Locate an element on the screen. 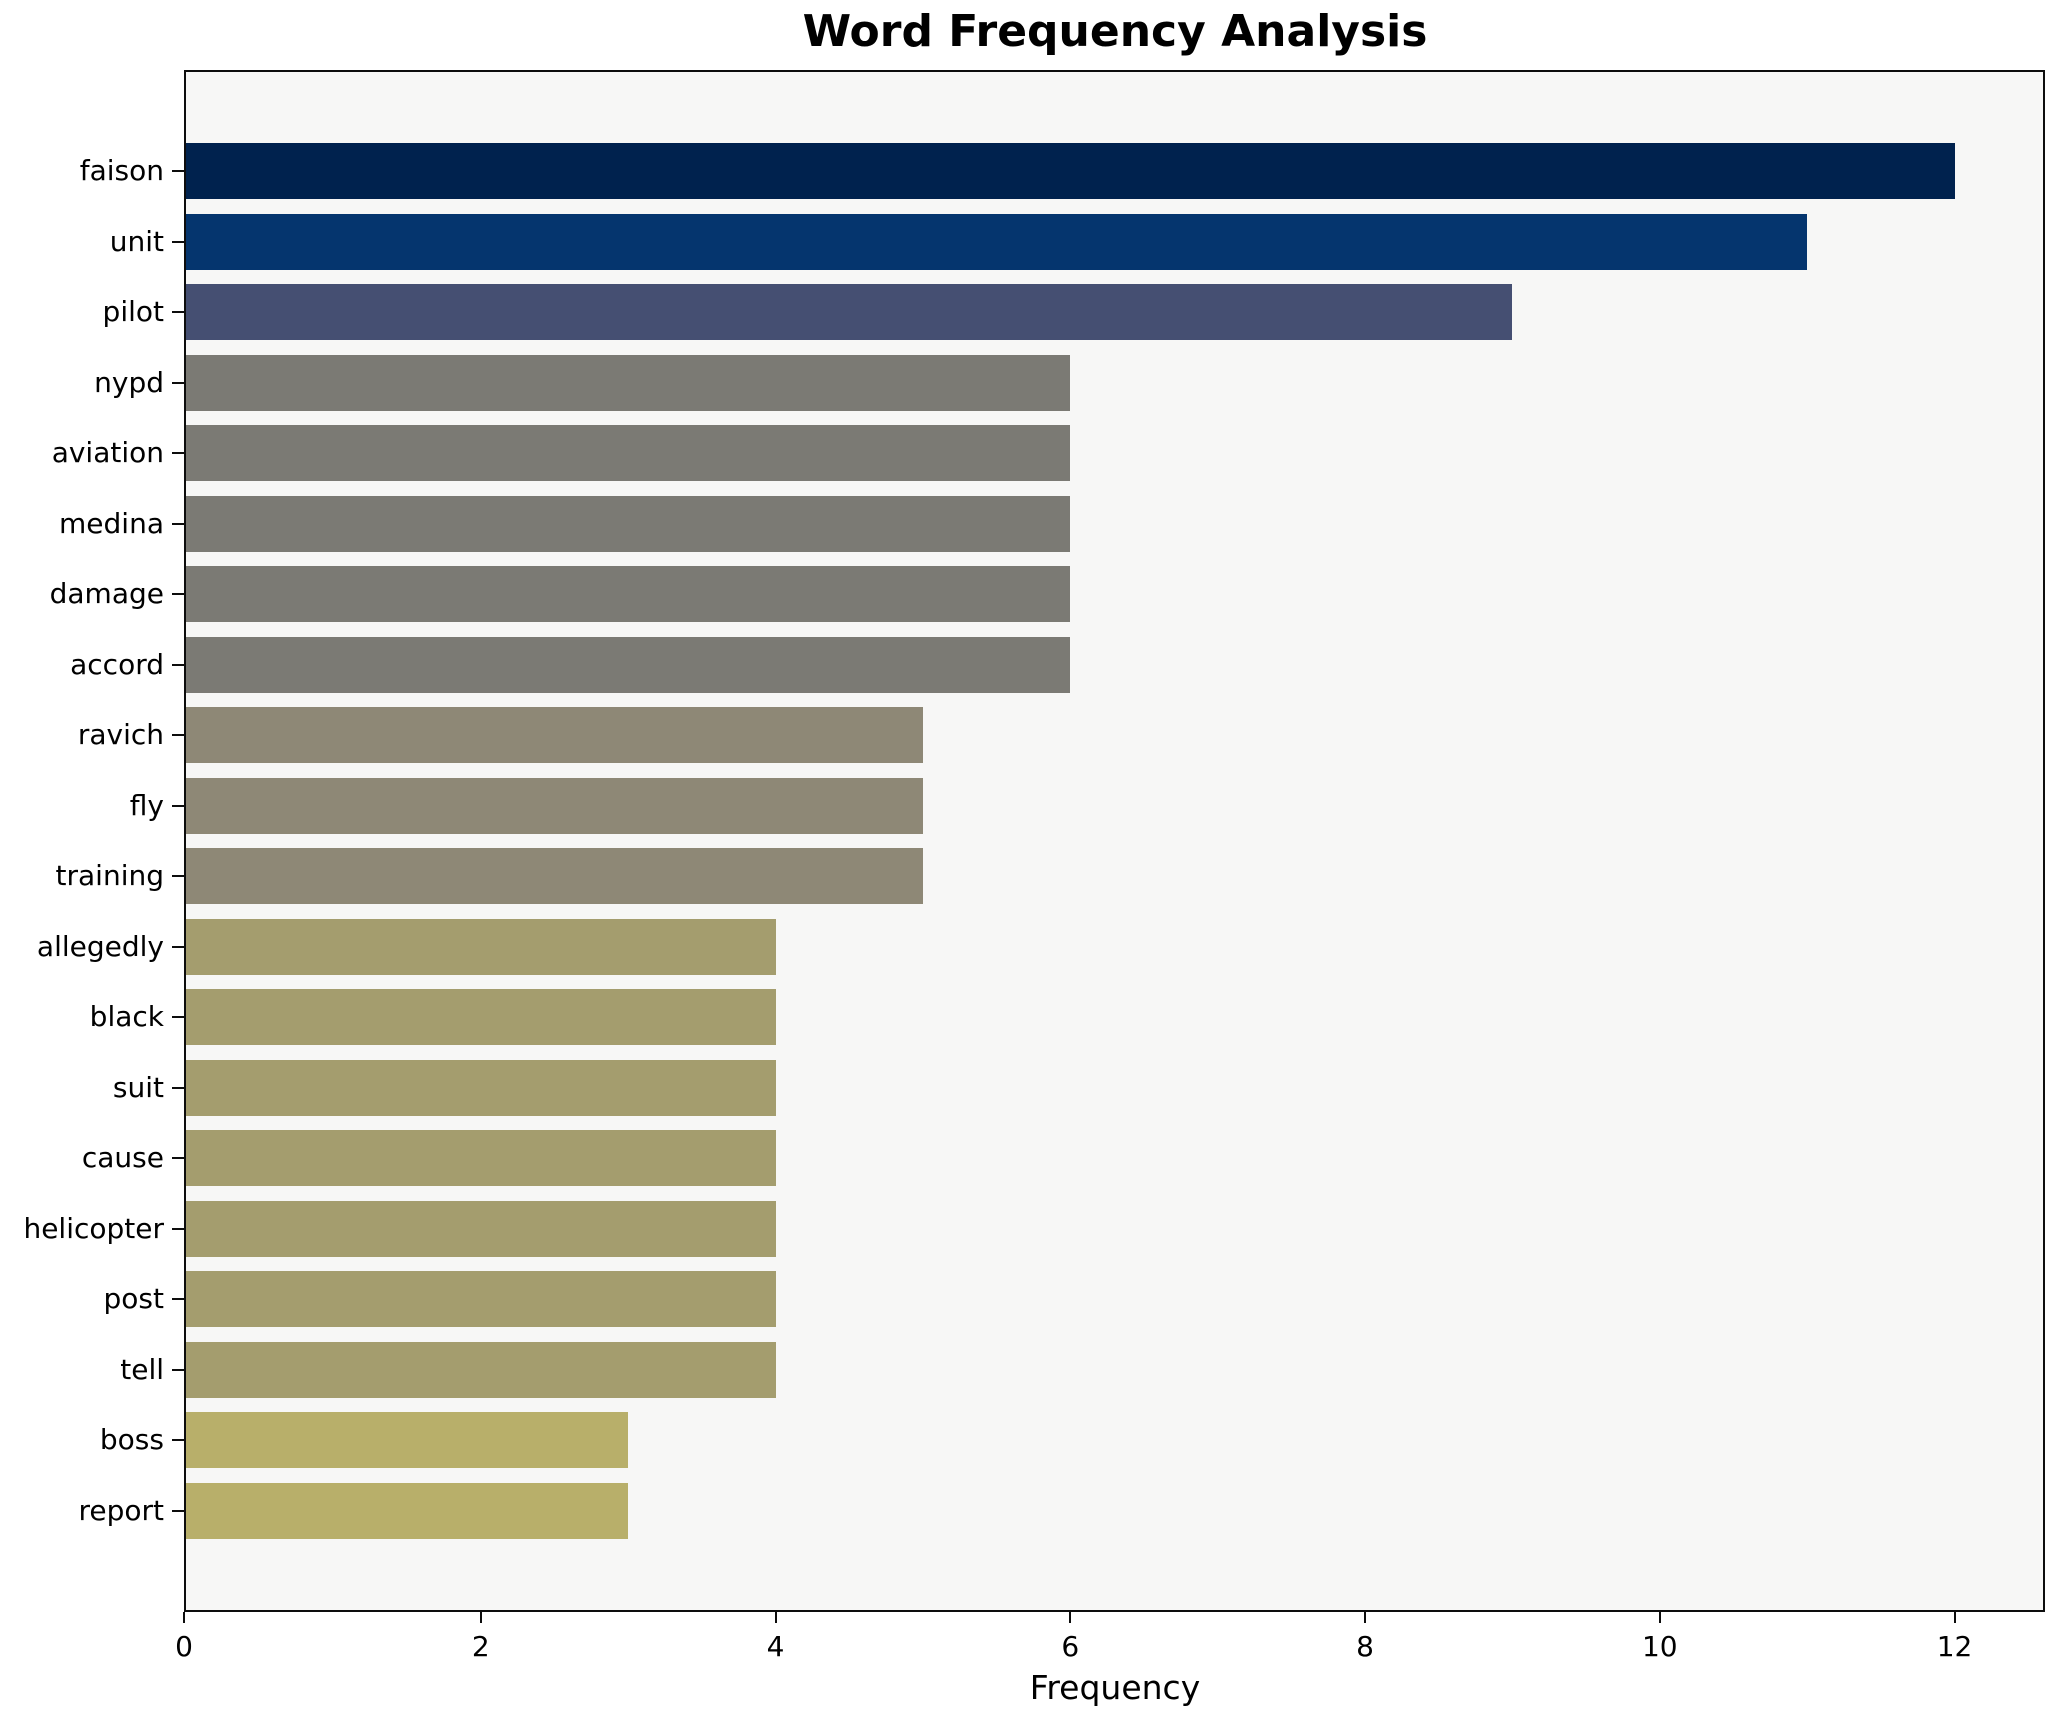  bar-aviation is located at coordinates (628, 453).